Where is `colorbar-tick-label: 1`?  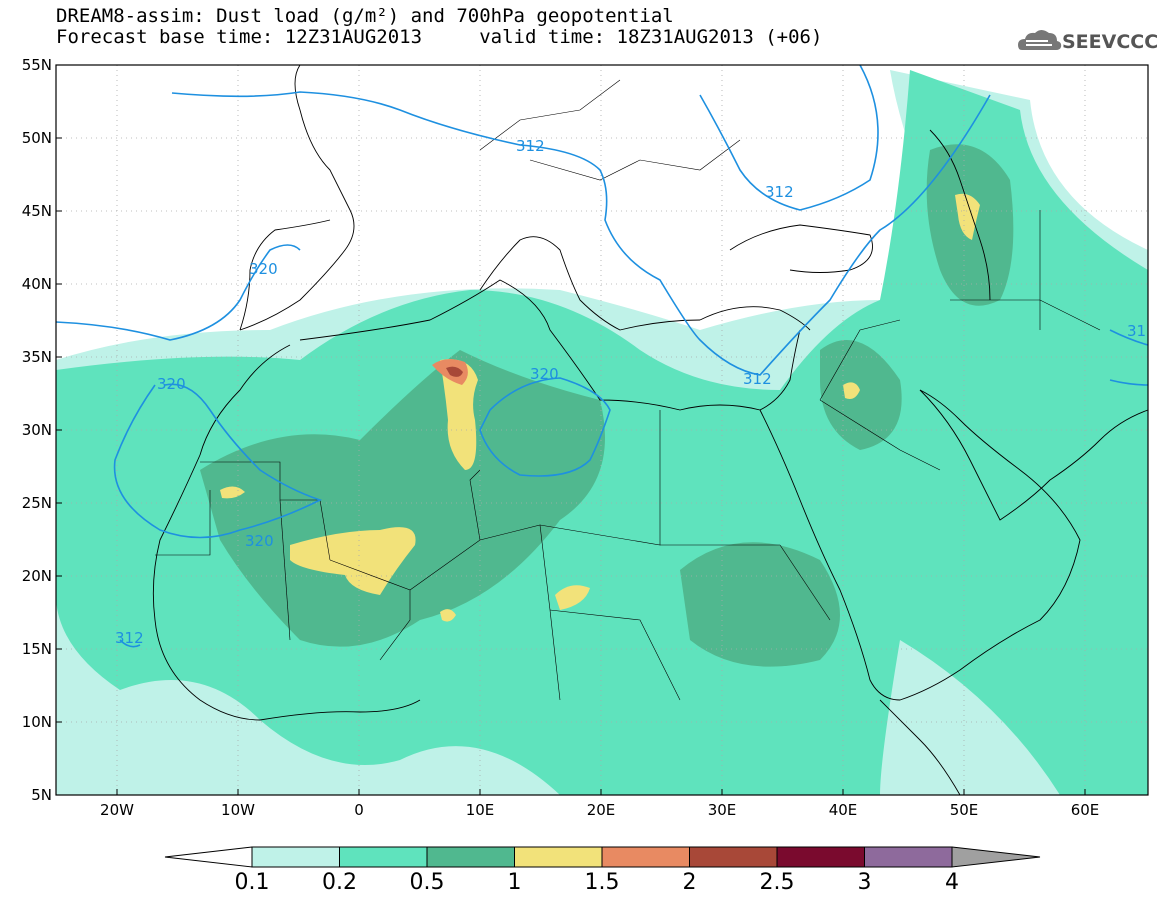
colorbar-tick-label: 1 is located at coordinates (514, 882).